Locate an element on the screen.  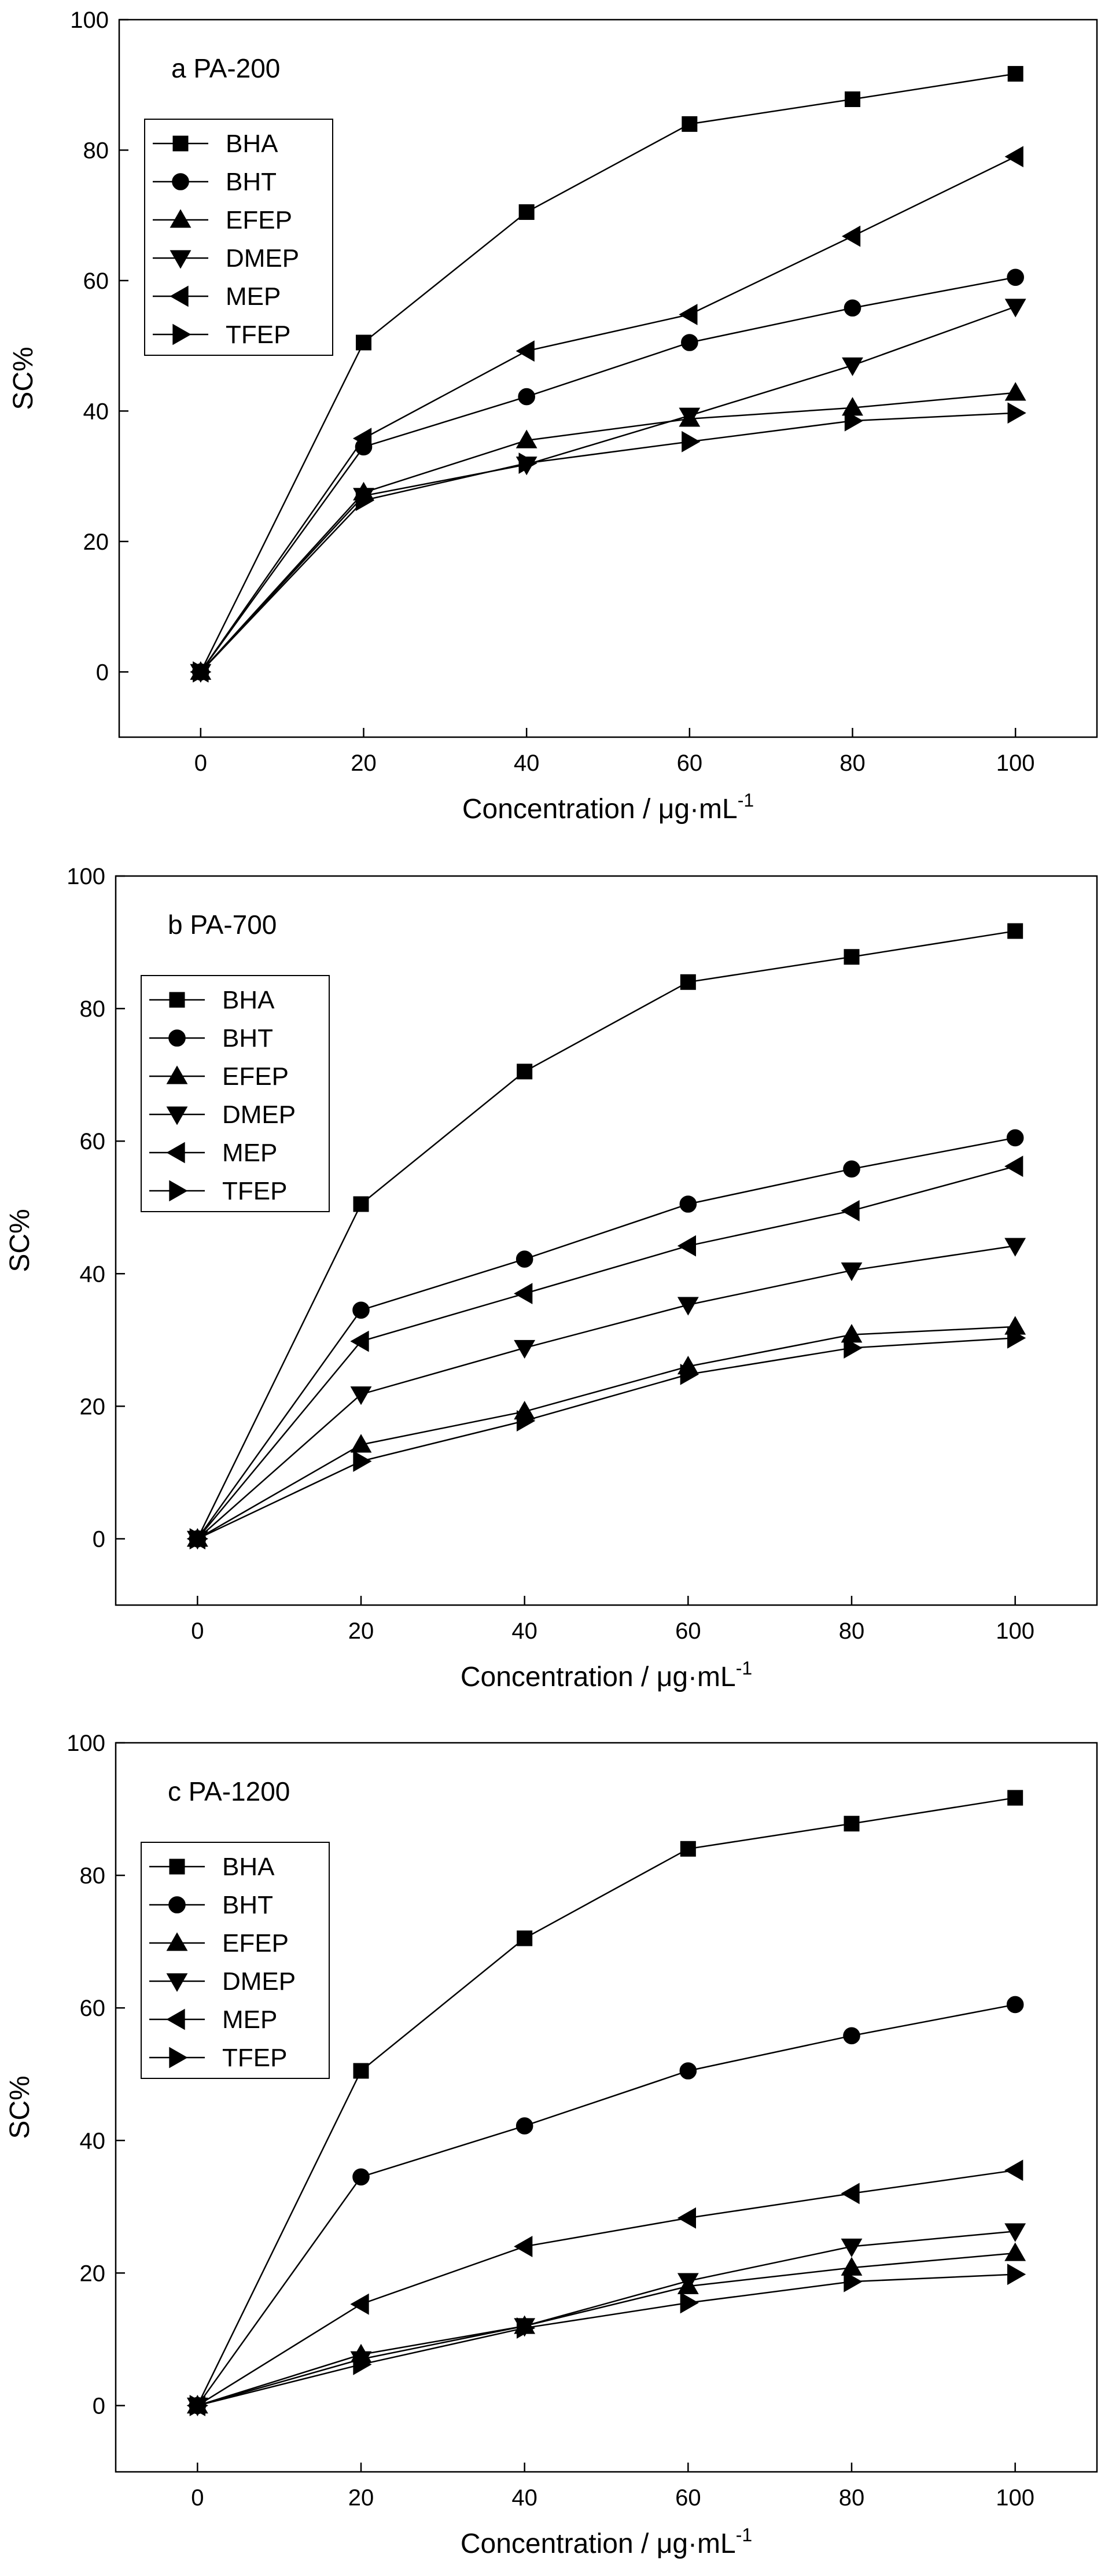
x-tick-label: 100 is located at coordinates (1016, 763).